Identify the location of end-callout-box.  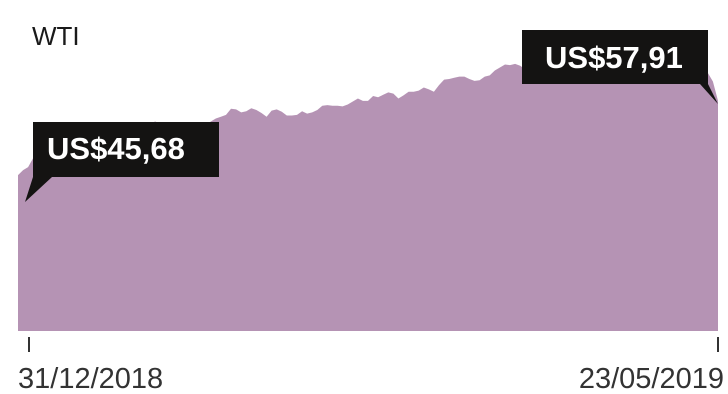
(620, 67).